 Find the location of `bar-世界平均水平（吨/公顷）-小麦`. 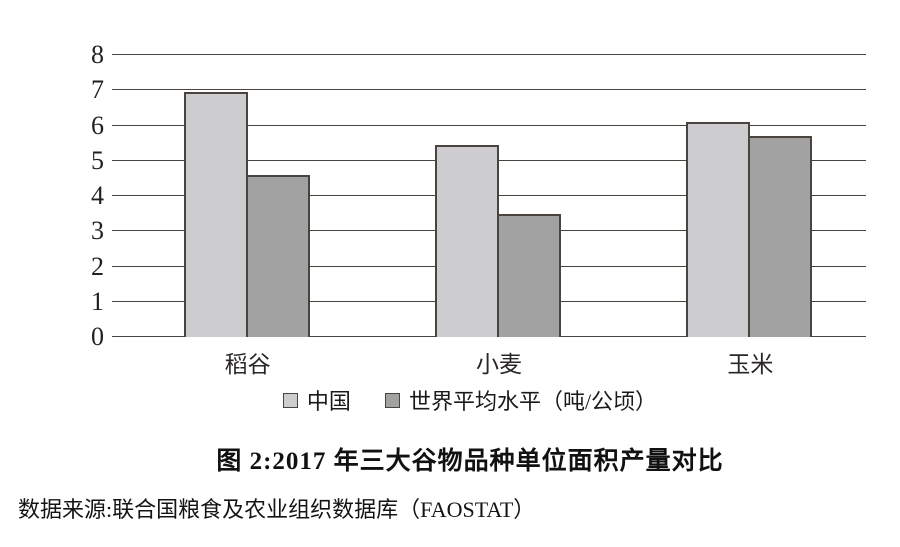

bar-世界平均水平（吨/公顷）-小麦 is located at coordinates (529, 275).